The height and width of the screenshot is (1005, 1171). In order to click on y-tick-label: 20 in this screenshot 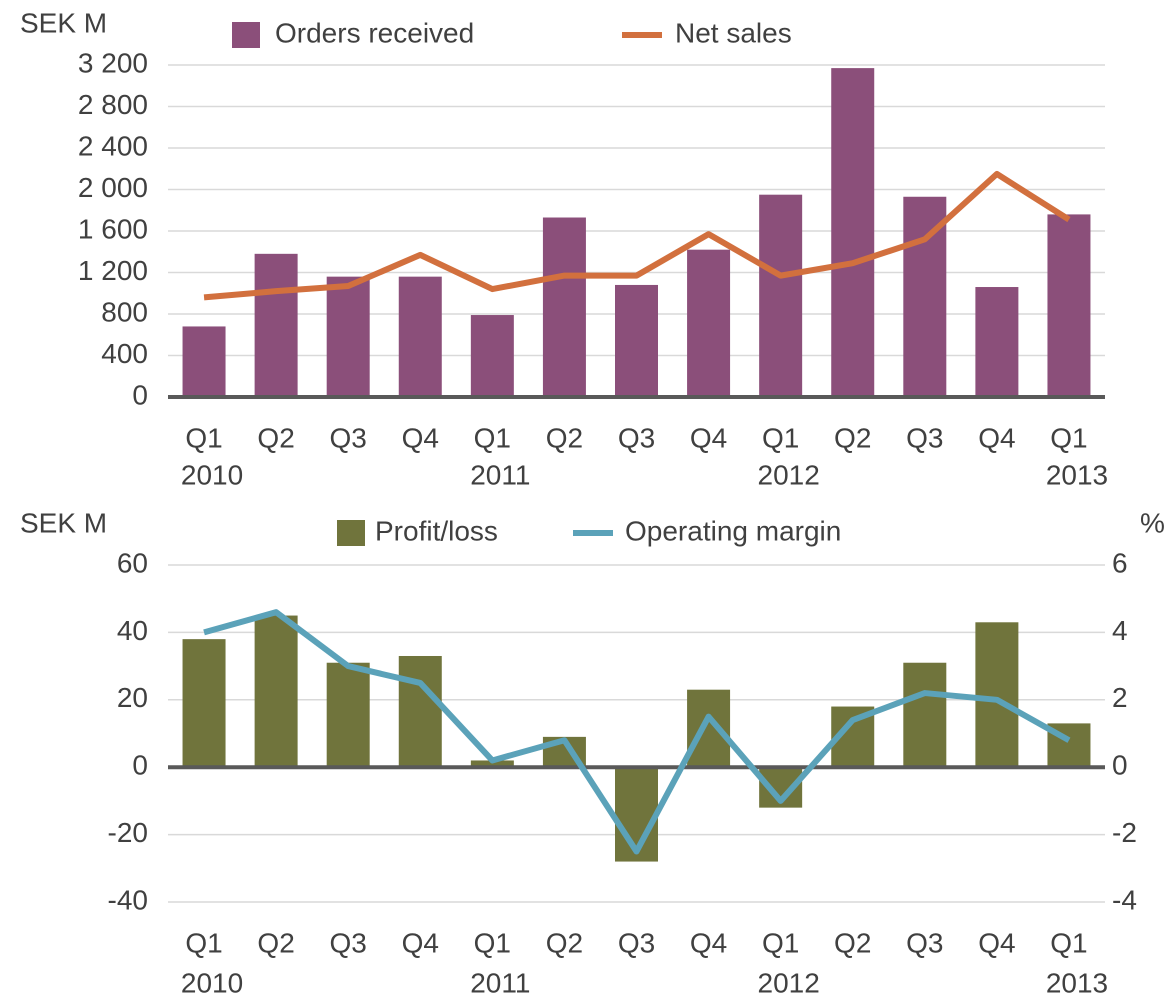, I will do `click(132, 697)`.